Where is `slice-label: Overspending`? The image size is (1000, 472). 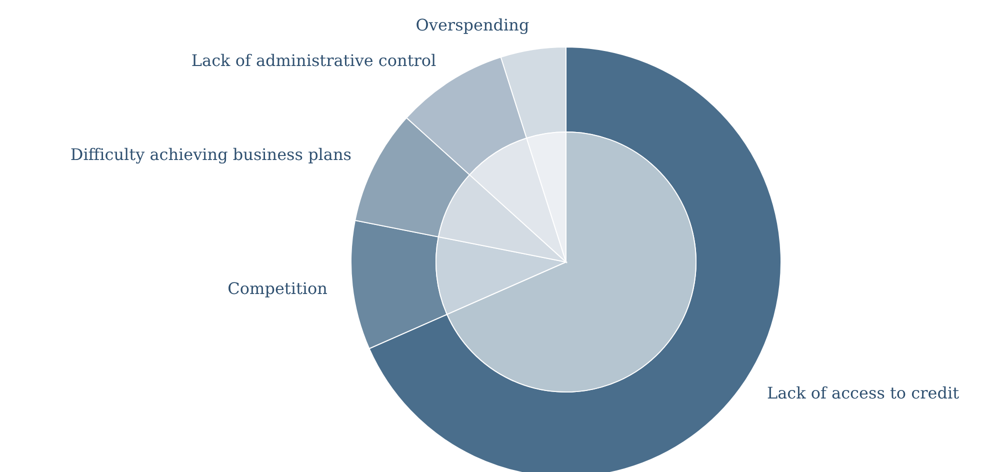 slice-label: Overspending is located at coordinates (473, 24).